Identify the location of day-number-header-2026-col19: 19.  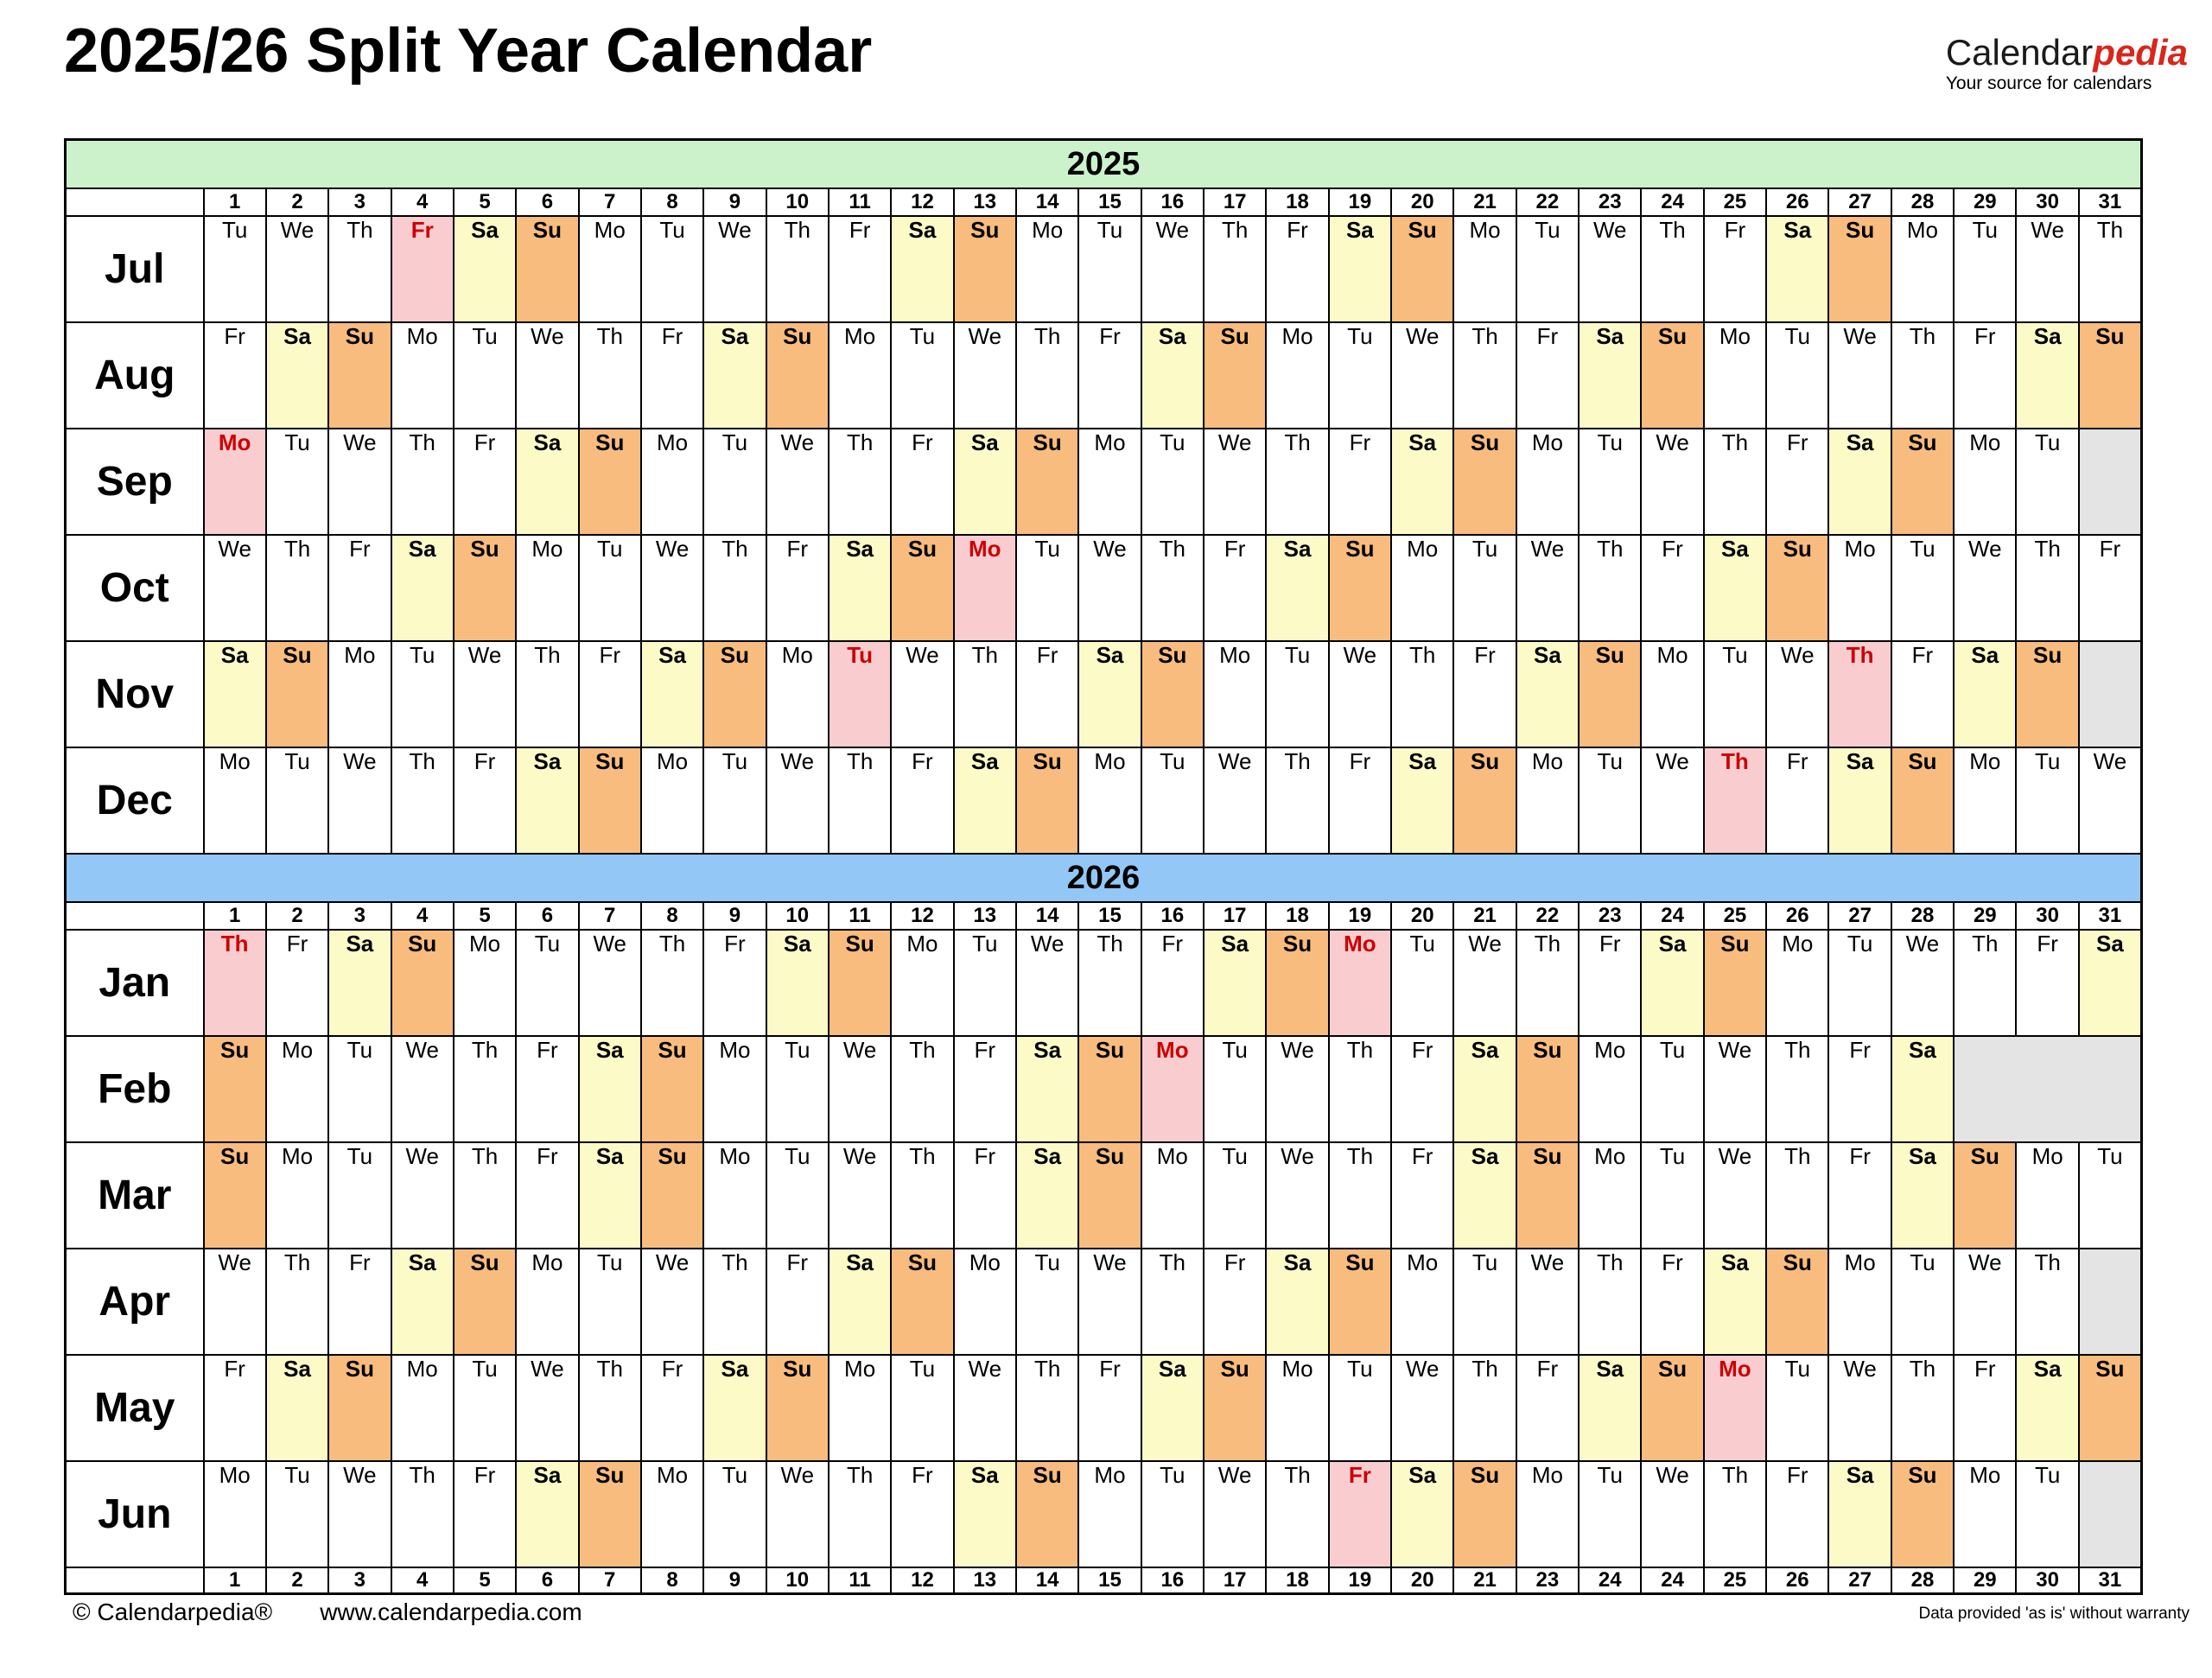
(1360, 916).